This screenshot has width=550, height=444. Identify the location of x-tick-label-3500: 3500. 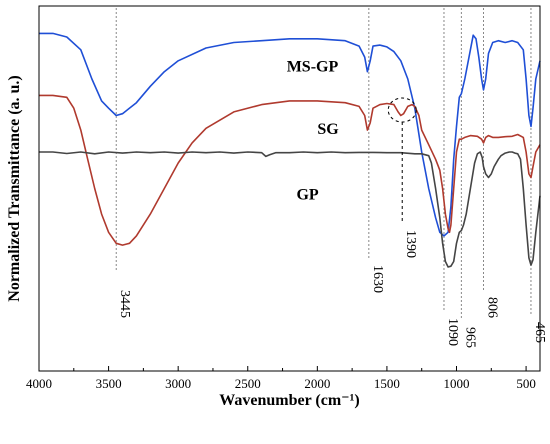
(109, 383).